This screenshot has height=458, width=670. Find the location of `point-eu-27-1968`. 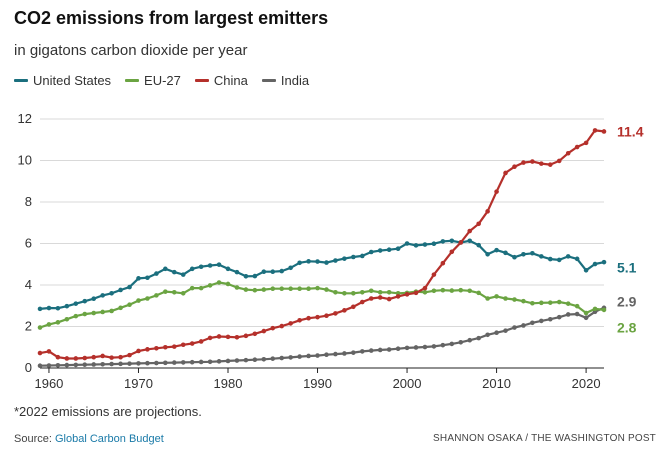

point-eu-27-1968 is located at coordinates (120, 308).